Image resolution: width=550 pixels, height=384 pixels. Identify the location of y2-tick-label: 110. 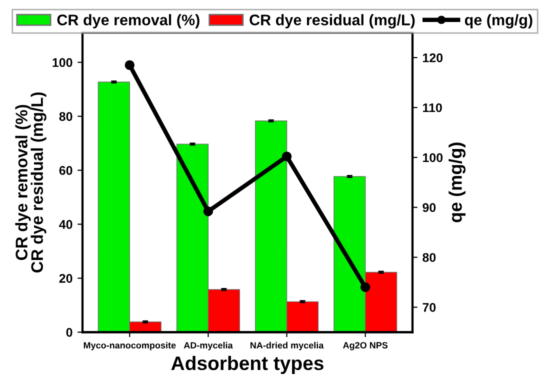
(432, 107).